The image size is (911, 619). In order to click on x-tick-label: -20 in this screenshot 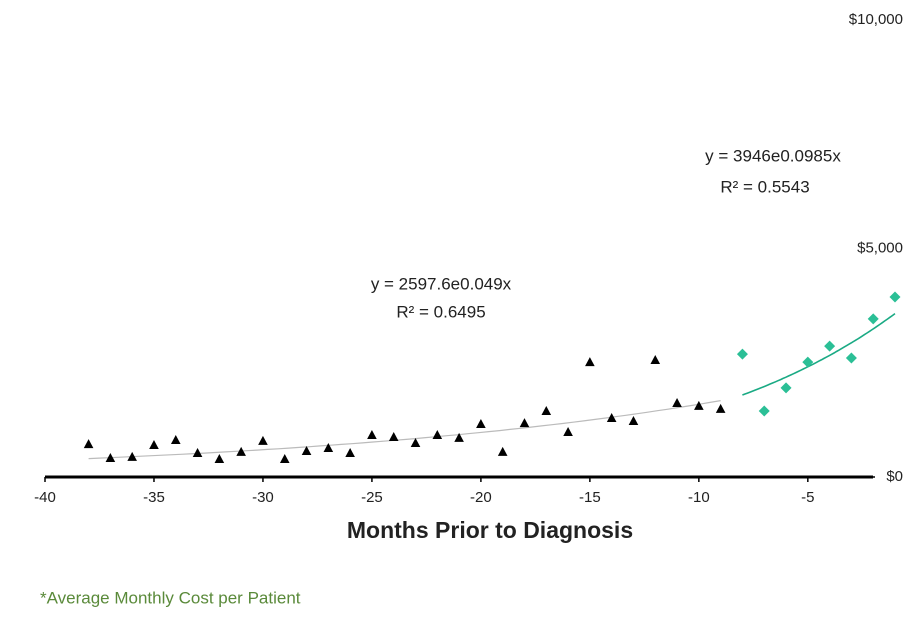, I will do `click(481, 497)`.